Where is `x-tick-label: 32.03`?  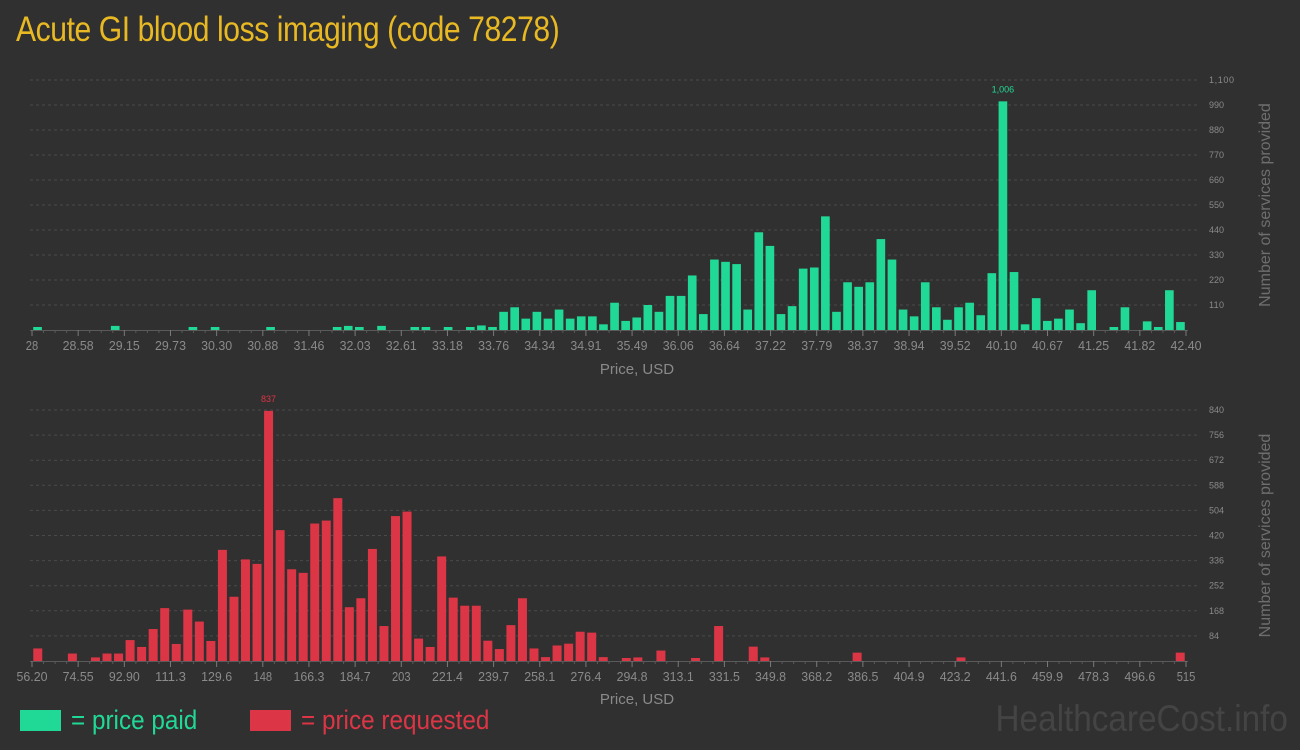
x-tick-label: 32.03 is located at coordinates (355, 345).